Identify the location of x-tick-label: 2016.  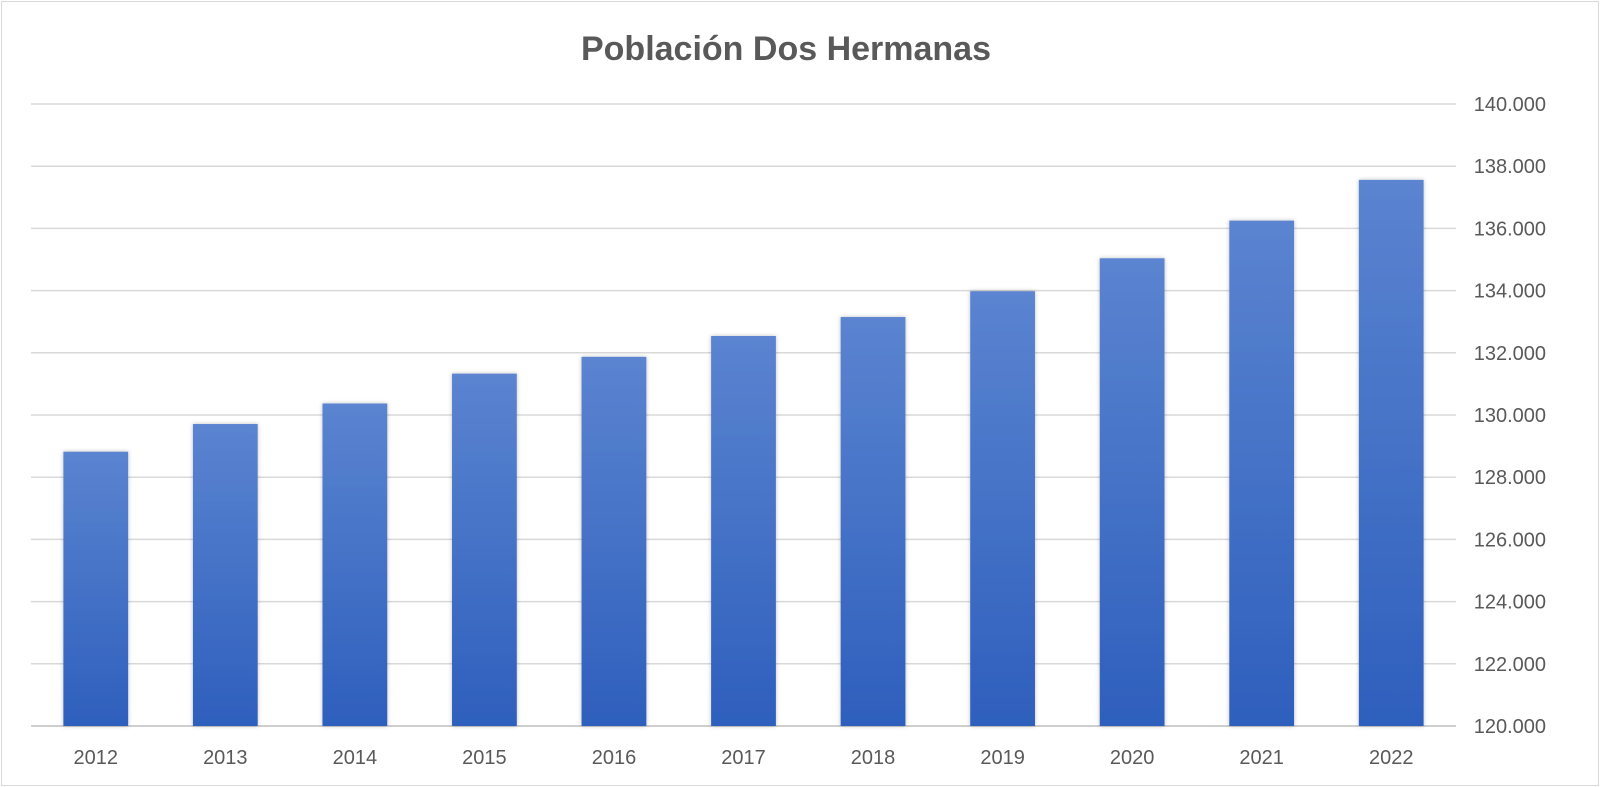
(614, 758).